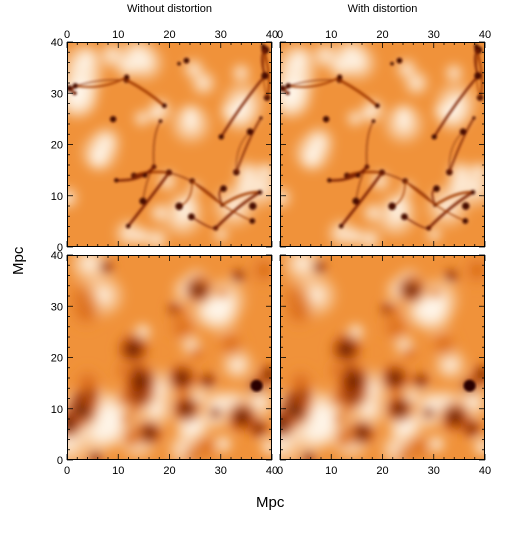 The height and width of the screenshot is (533, 518). I want to click on title-without-distortion: Without distortion, so click(169, 9).